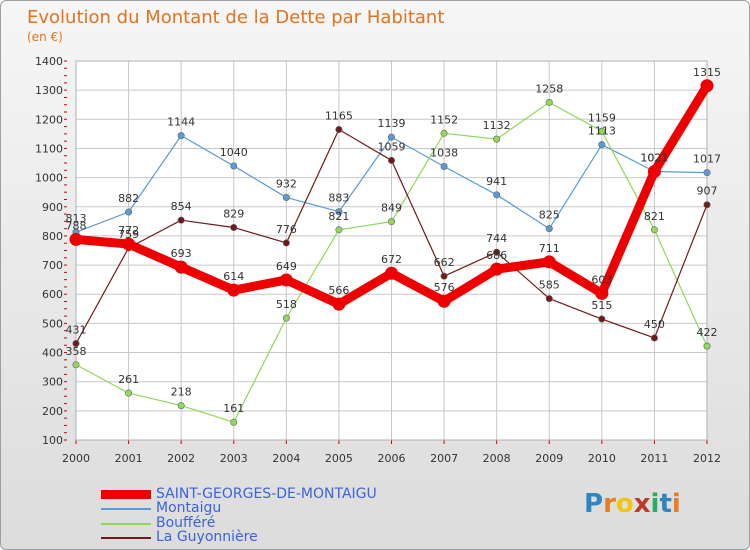 The width and height of the screenshot is (750, 550). I want to click on data-label: 1017, so click(707, 159).